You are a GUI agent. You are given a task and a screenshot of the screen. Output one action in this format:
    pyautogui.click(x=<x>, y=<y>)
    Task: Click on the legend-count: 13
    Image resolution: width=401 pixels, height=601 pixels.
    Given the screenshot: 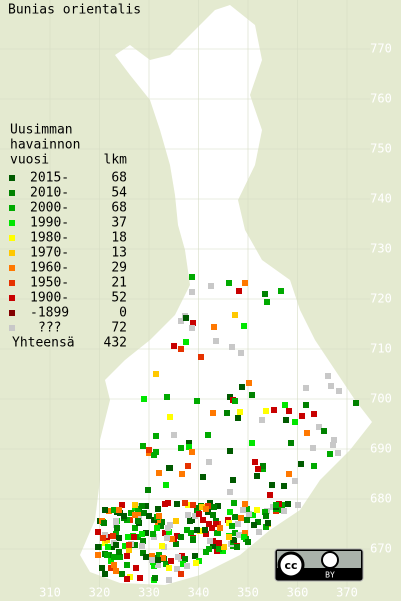 What is the action you would take?
    pyautogui.click(x=119, y=253)
    